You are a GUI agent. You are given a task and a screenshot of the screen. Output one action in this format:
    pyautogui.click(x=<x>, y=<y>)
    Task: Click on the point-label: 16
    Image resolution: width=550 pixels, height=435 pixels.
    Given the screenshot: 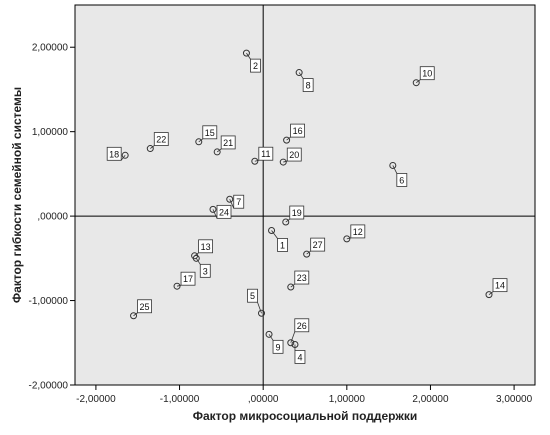 What is the action you would take?
    pyautogui.click(x=298, y=131)
    